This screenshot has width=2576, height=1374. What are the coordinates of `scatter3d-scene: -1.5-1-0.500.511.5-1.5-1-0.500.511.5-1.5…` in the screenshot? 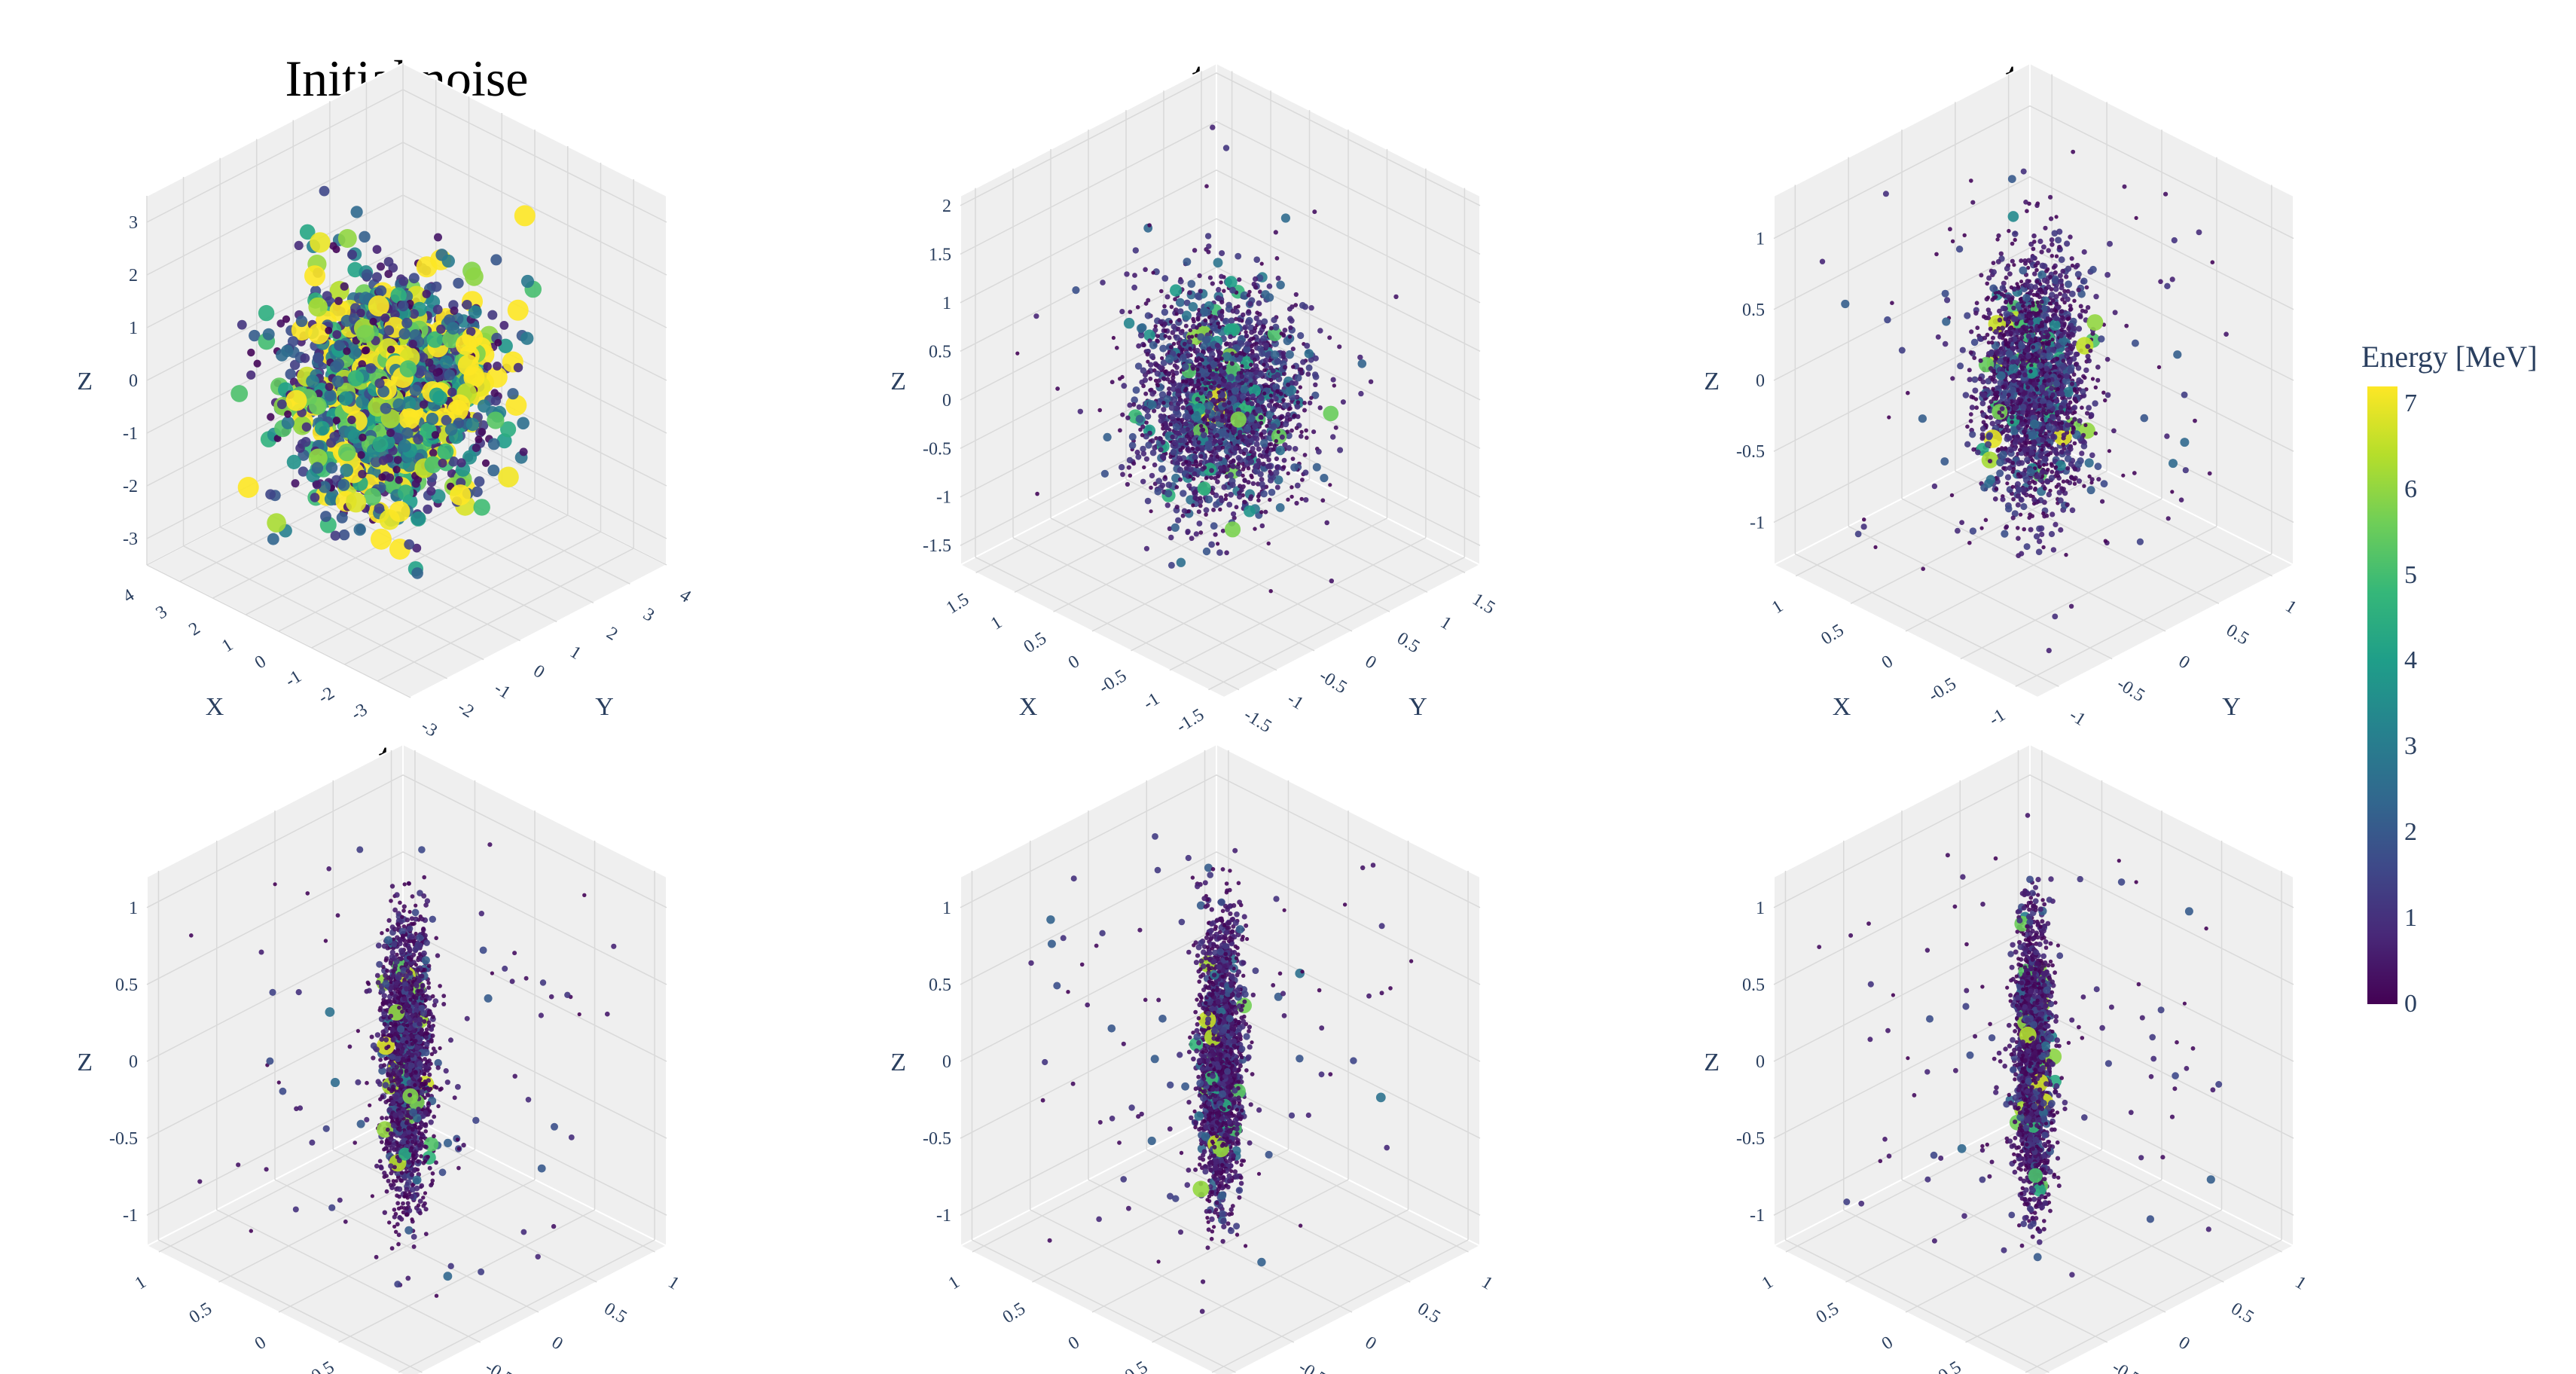 It's located at (1220, 383).